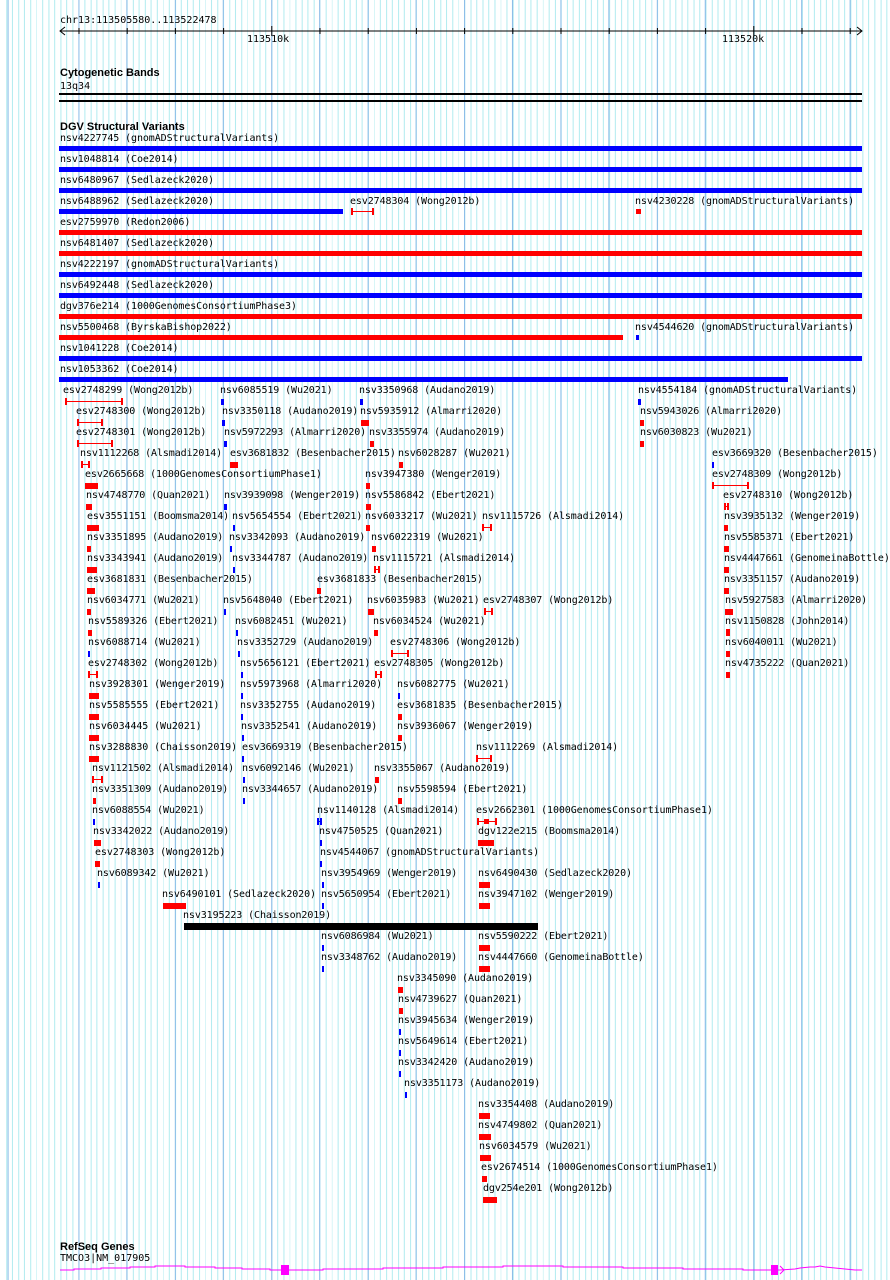 The width and height of the screenshot is (890, 1280). Describe the element at coordinates (122, 127) in the screenshot. I see `dgv-track-title: DGV Structural Variants` at that location.